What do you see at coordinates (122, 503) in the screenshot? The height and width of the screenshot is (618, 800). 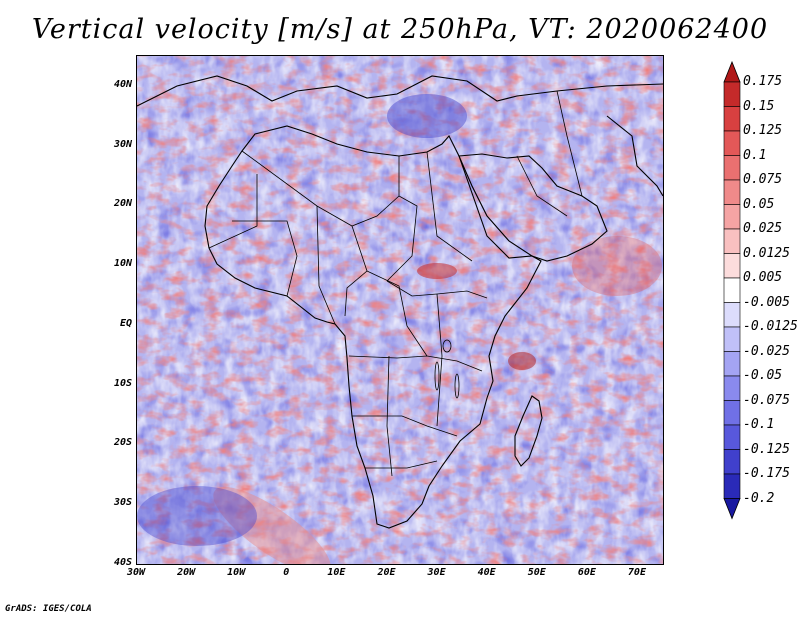 I see `lat-tick-label: 30S` at bounding box center [122, 503].